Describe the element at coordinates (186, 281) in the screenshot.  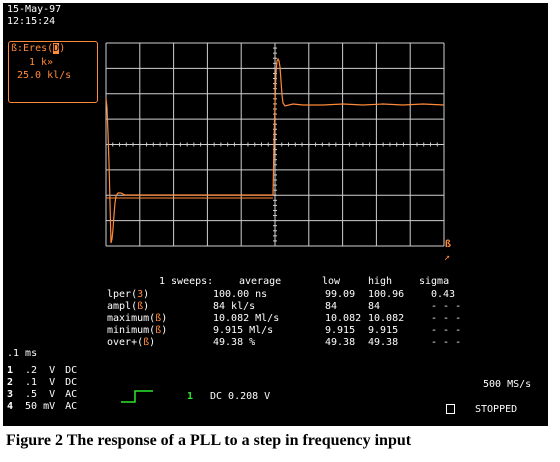
I see `sweeps-count: 1 sweeps:` at that location.